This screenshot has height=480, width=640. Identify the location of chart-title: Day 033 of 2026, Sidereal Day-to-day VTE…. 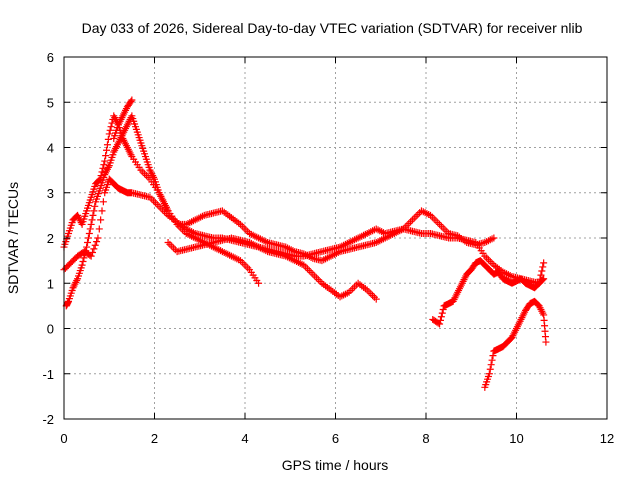
(332, 28).